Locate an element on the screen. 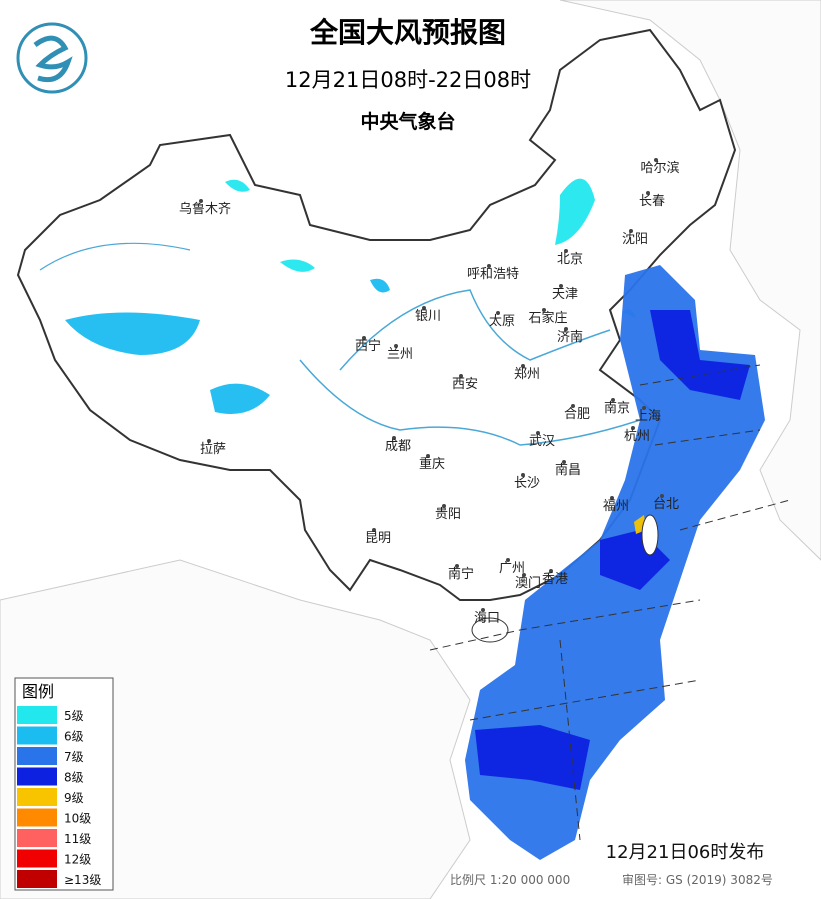 The width and height of the screenshot is (821, 899). city-label: 杭州 is located at coordinates (637, 436).